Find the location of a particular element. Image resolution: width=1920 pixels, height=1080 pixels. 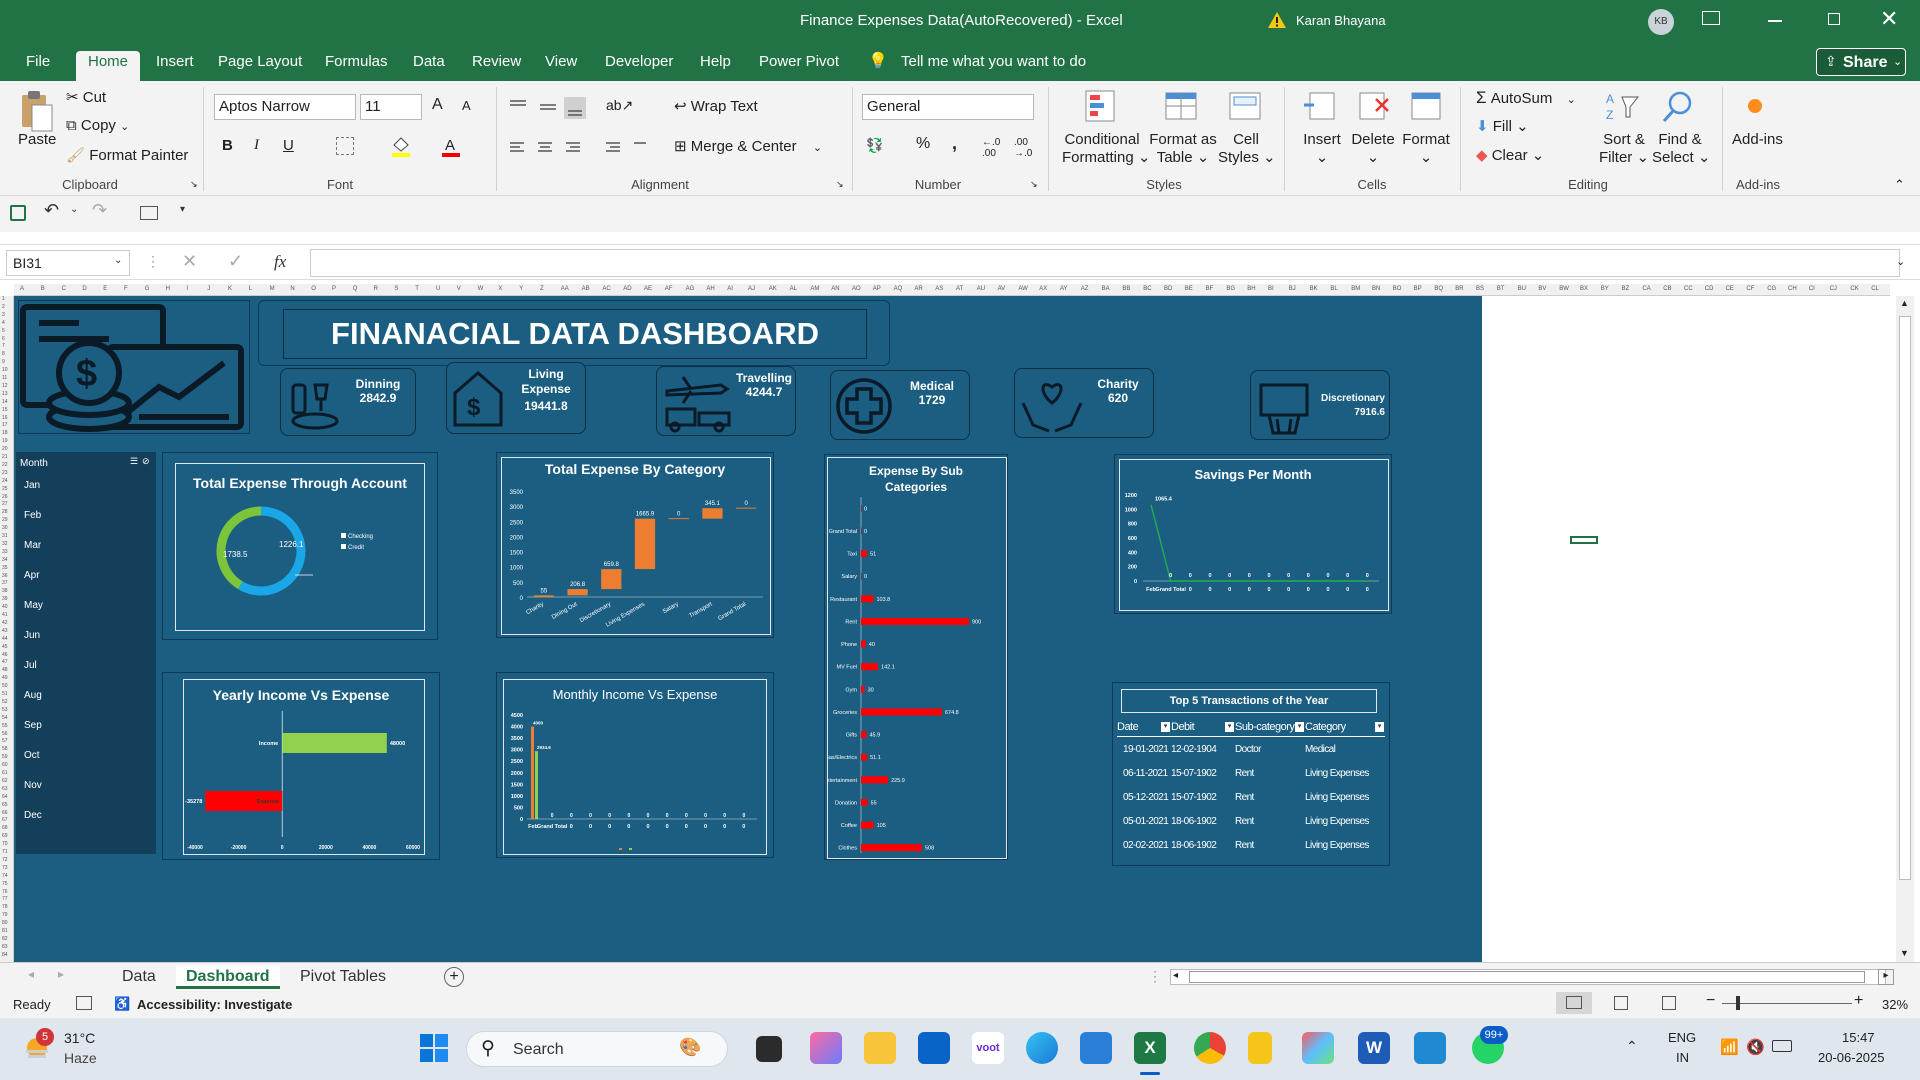

column-header: X is located at coordinates (500, 289).